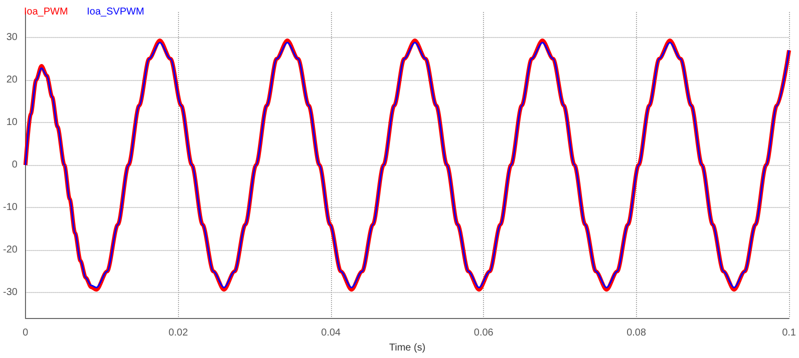 This screenshot has height=358, width=799. I want to click on x-tick-label: 0.08, so click(636, 333).